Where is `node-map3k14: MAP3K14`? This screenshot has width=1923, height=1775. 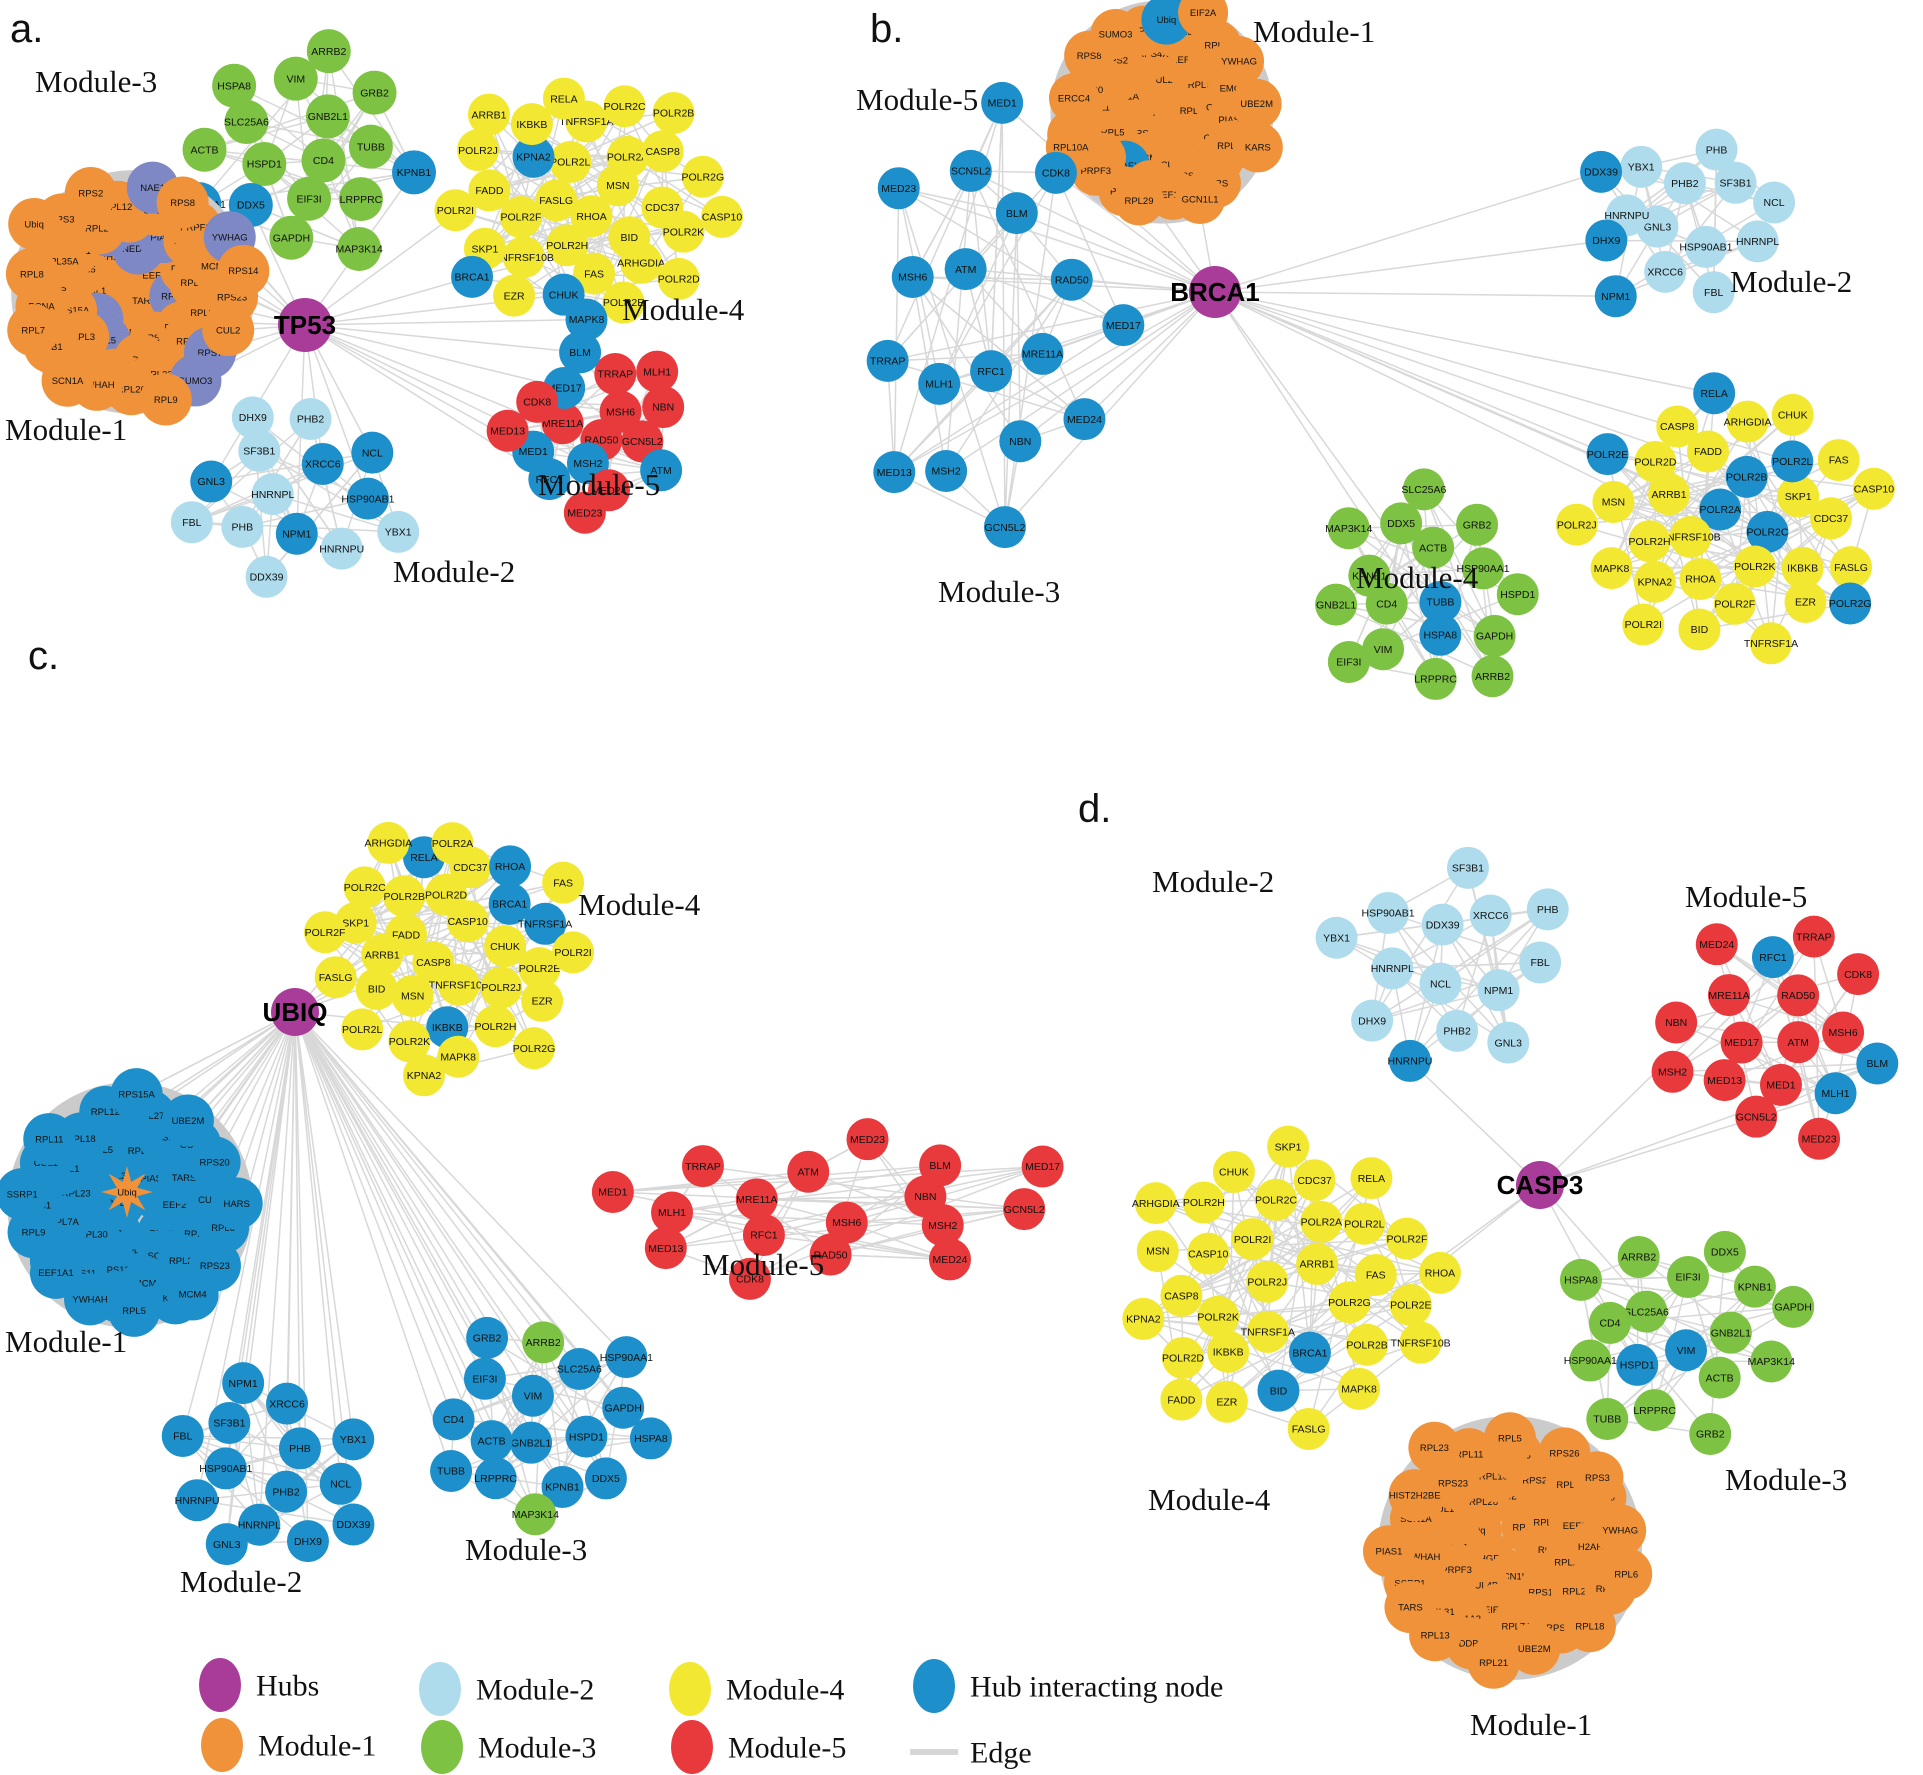
node-map3k14: MAP3K14 is located at coordinates (1771, 1361).